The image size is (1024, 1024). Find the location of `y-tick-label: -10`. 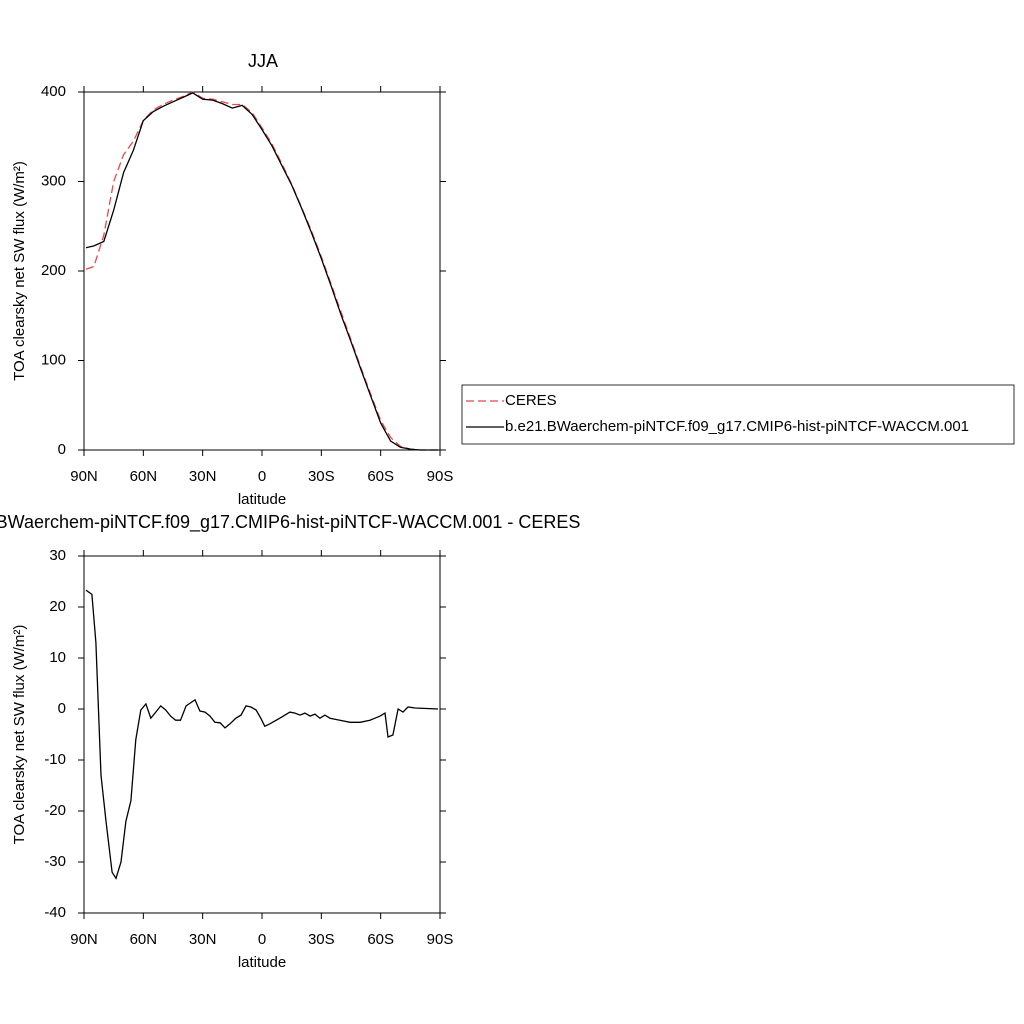

y-tick-label: -10 is located at coordinates (55, 759).